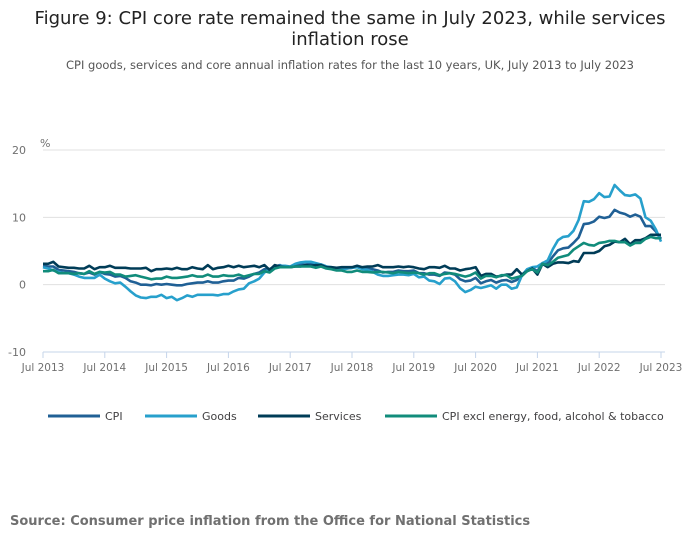 Image resolution: width=700 pixels, height=549 pixels. What do you see at coordinates (537, 368) in the screenshot?
I see `x-tick-label: Jul 2021` at bounding box center [537, 368].